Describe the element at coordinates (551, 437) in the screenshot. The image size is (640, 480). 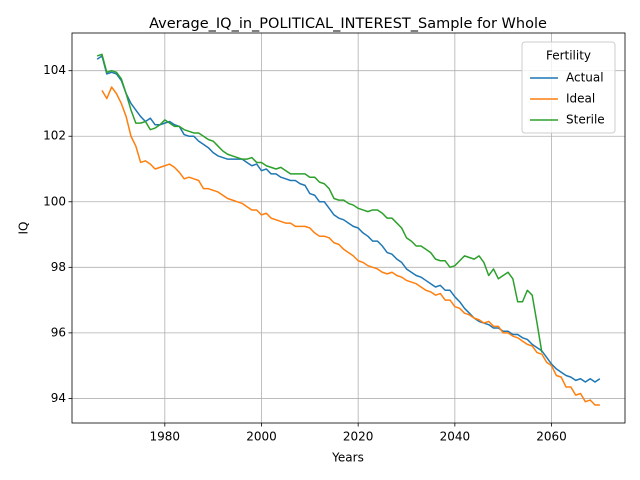
I see `x-tick-label: 2060` at that location.